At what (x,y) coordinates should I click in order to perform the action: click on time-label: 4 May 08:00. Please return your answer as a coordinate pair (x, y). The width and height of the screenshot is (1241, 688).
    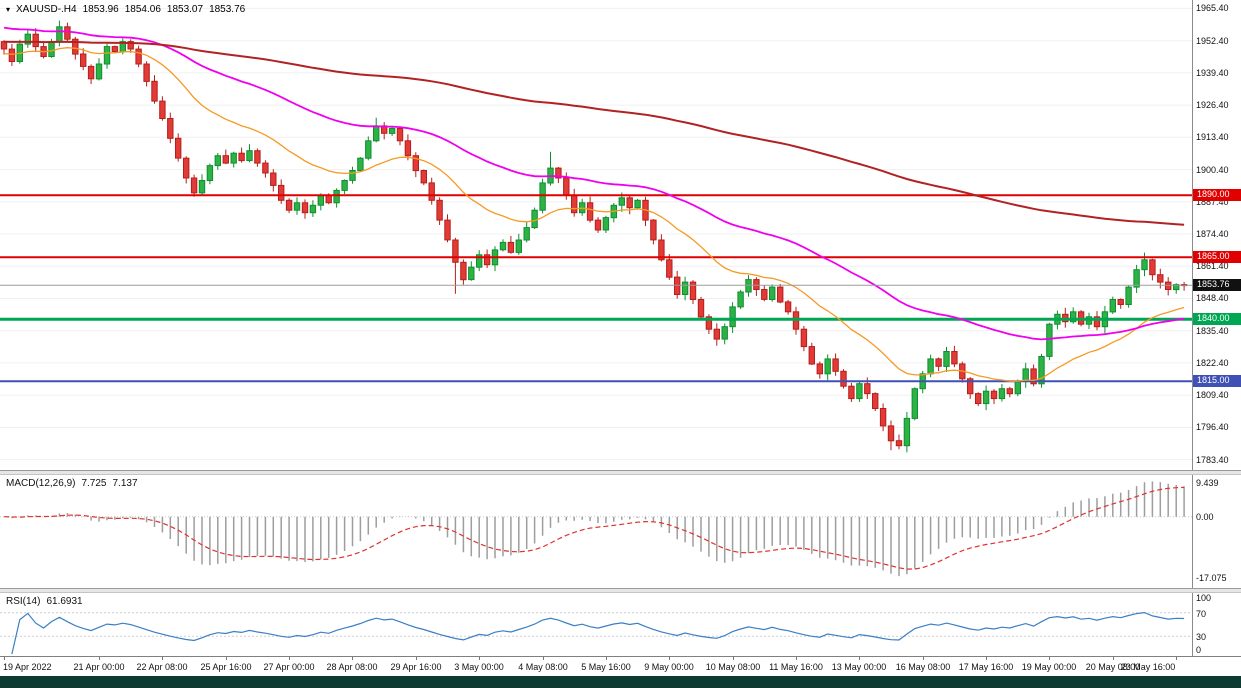
    Looking at the image, I should click on (543, 667).